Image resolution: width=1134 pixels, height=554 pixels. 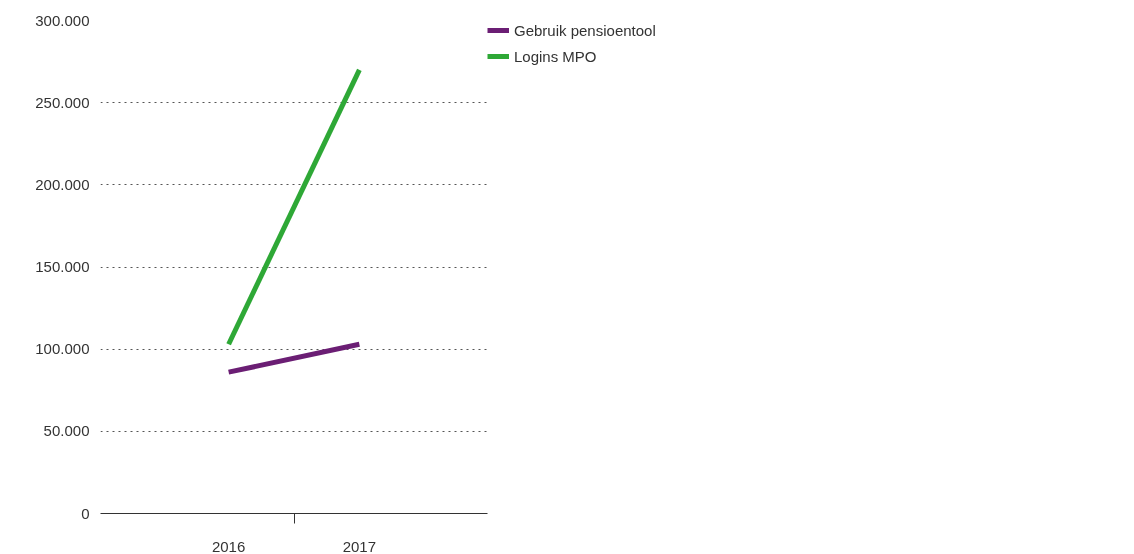 What do you see at coordinates (555, 56) in the screenshot?
I see `legend-label: Logins MPO` at bounding box center [555, 56].